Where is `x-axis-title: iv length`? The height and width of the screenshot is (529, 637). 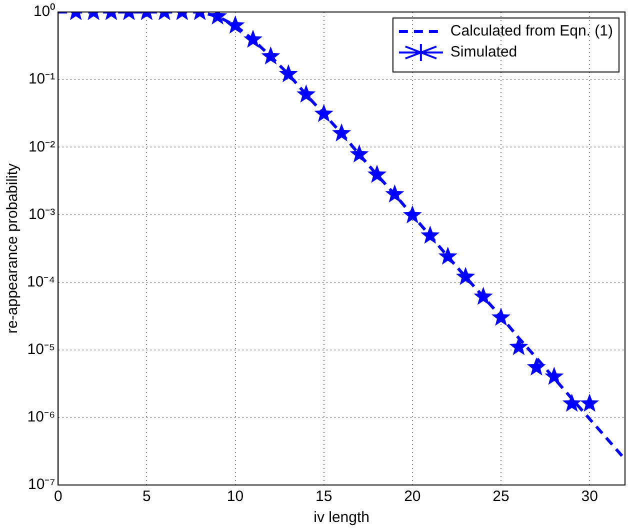 x-axis-title: iv length is located at coordinates (342, 517).